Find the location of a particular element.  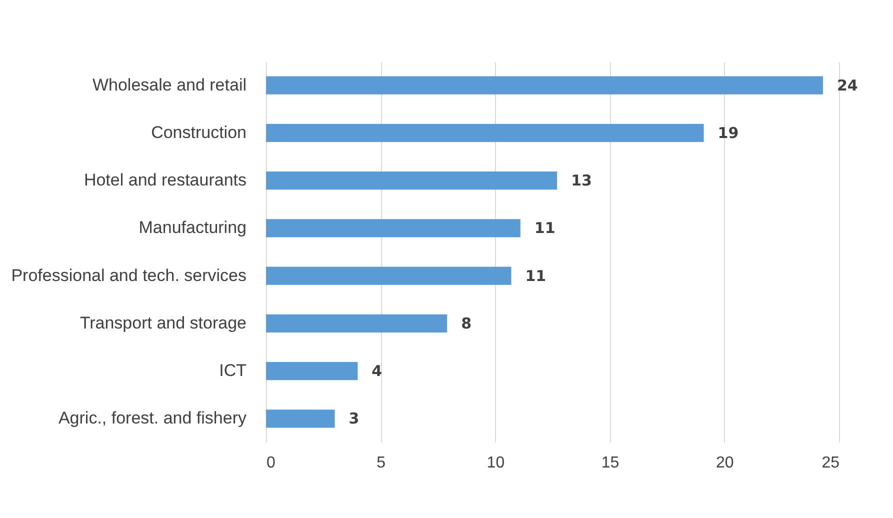

y-tick-label: Manufacturing is located at coordinates (192, 228).